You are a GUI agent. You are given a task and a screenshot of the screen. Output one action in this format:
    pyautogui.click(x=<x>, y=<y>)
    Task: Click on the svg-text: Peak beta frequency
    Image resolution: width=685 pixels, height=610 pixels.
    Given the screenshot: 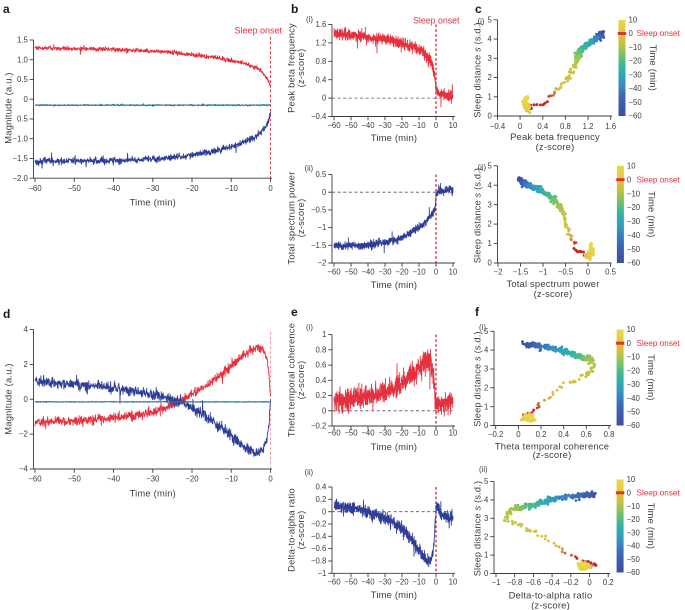 What is the action you would take?
    pyautogui.click(x=555, y=136)
    